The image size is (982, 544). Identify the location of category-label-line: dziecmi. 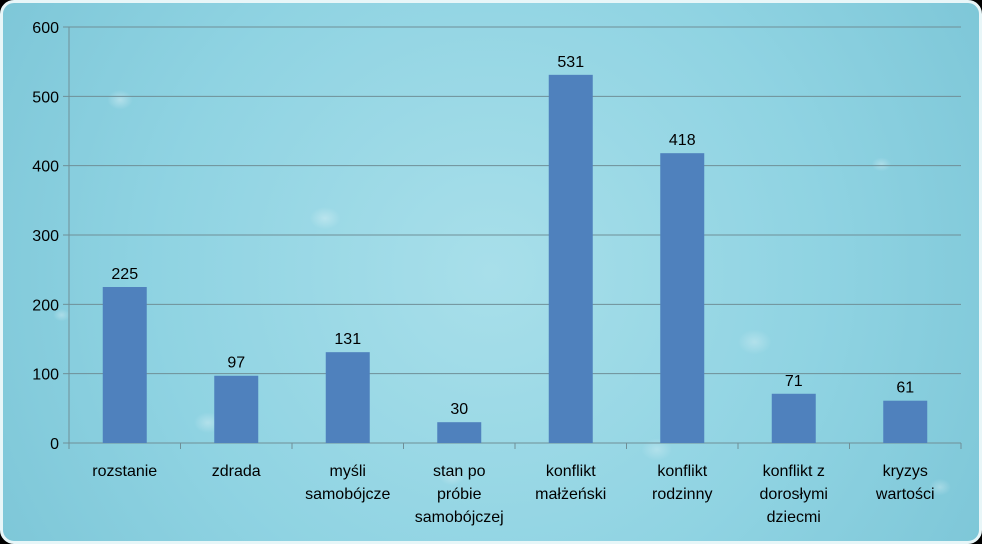
(794, 517).